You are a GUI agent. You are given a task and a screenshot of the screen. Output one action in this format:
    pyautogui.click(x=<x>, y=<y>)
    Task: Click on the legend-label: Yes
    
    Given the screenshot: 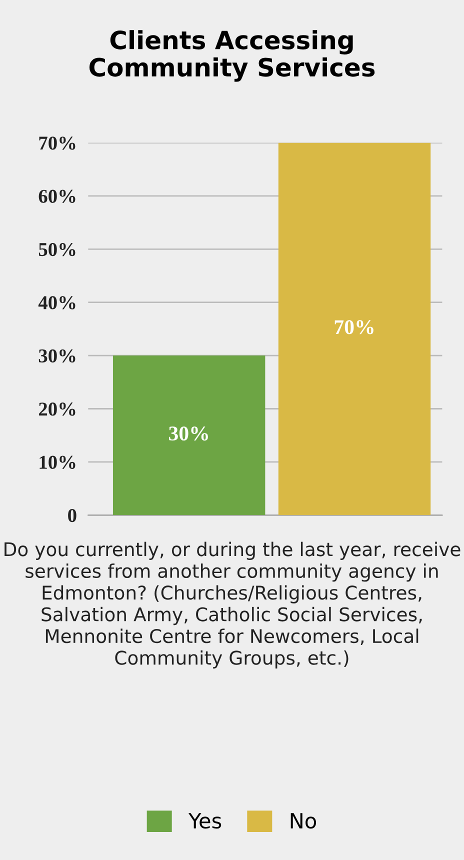 What is the action you would take?
    pyautogui.click(x=205, y=821)
    